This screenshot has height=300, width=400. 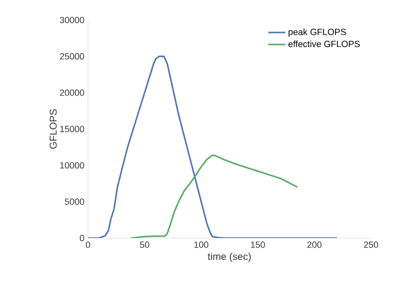 What do you see at coordinates (229, 257) in the screenshot?
I see `x-axis-title: time (sec)` at bounding box center [229, 257].